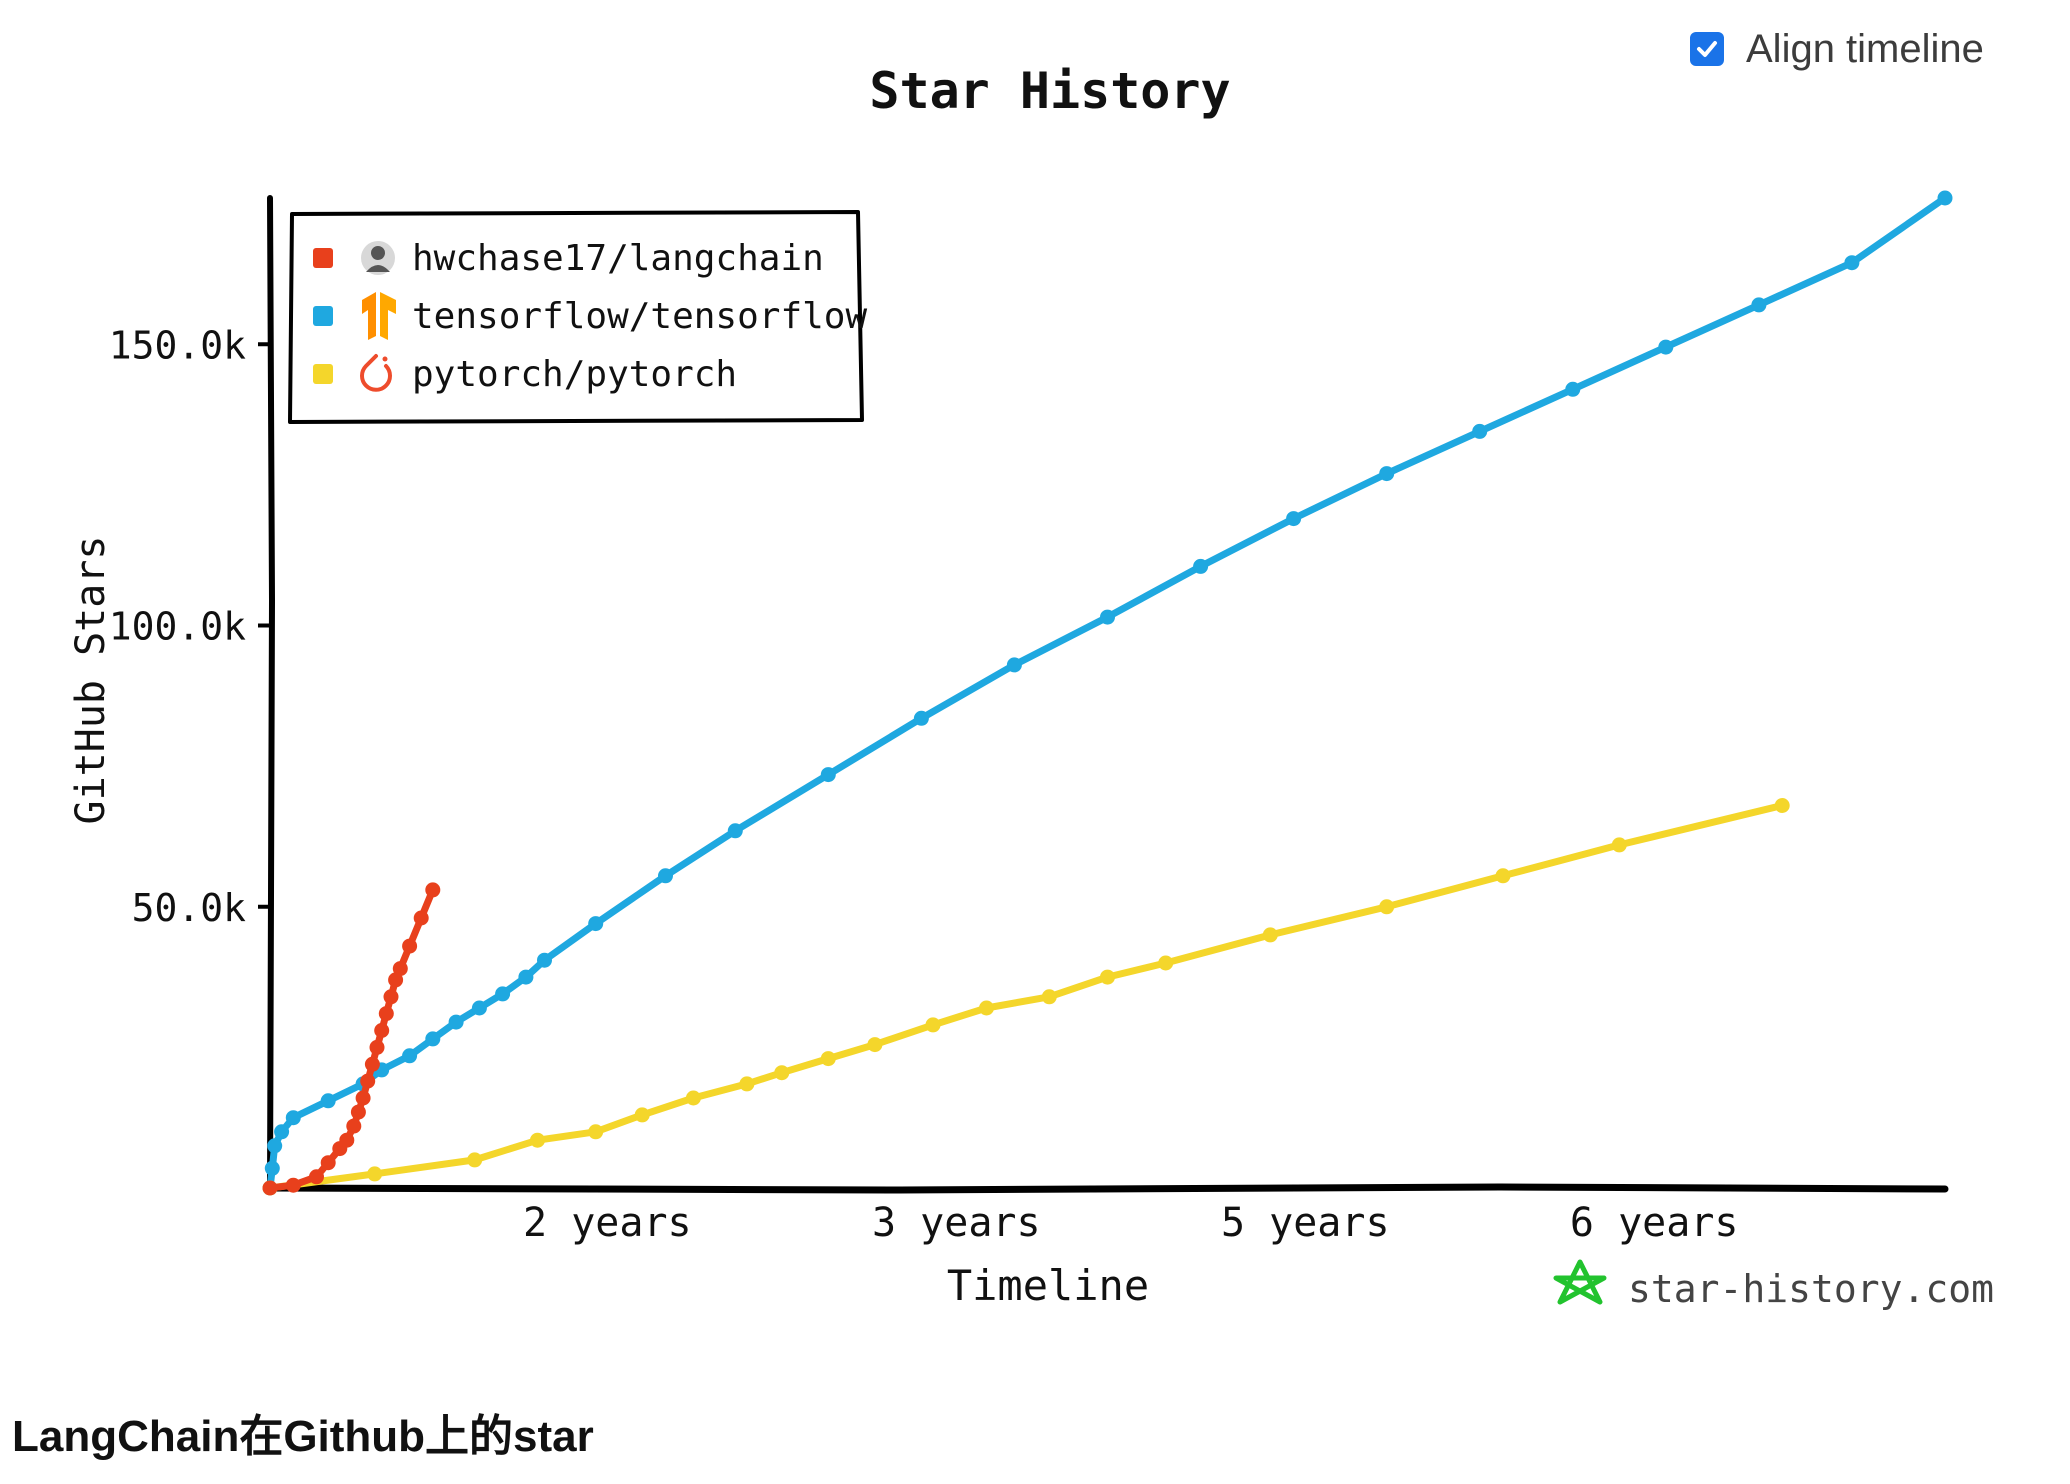  I want to click on legend-item-pytorch: pytorch/pytorch, so click(525, 374).